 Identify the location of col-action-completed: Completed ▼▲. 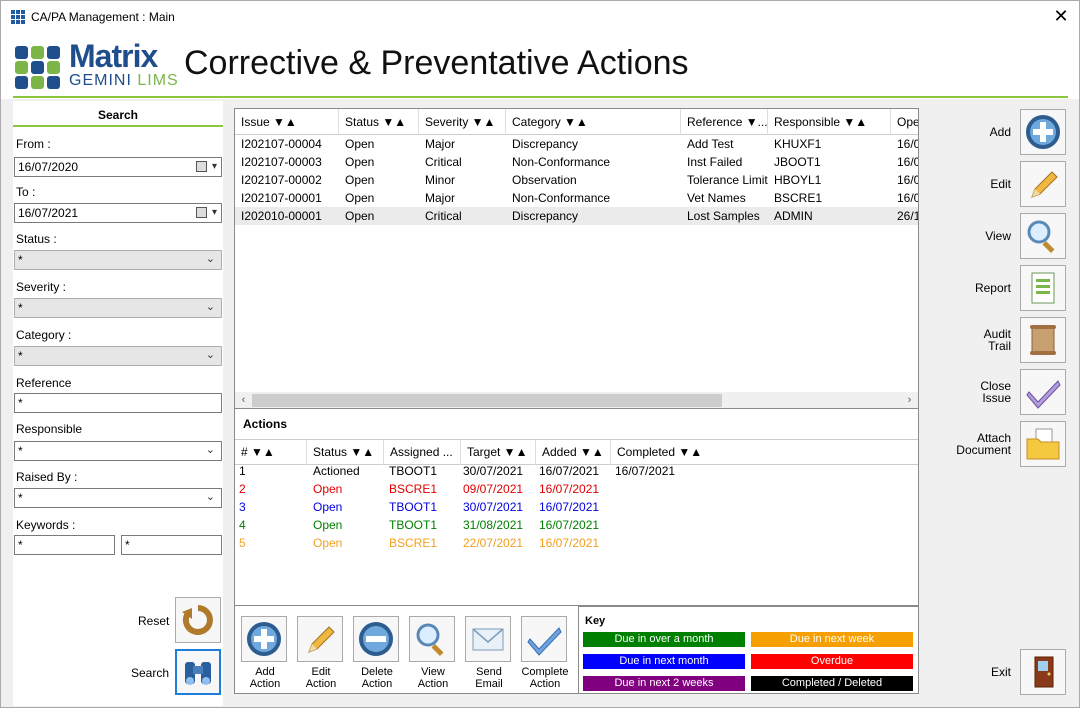
(660, 452).